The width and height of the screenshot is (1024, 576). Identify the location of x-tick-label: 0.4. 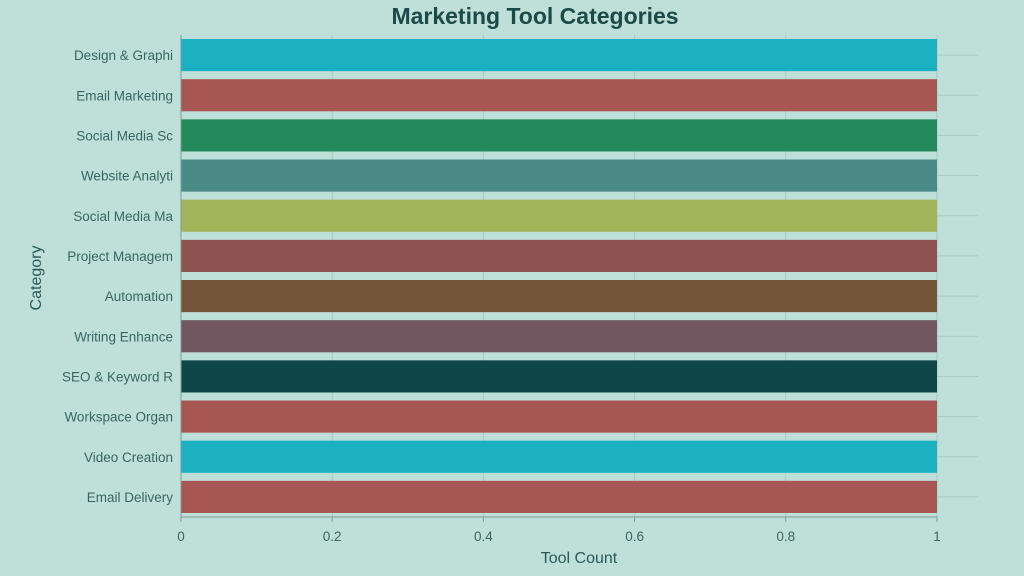
(483, 536).